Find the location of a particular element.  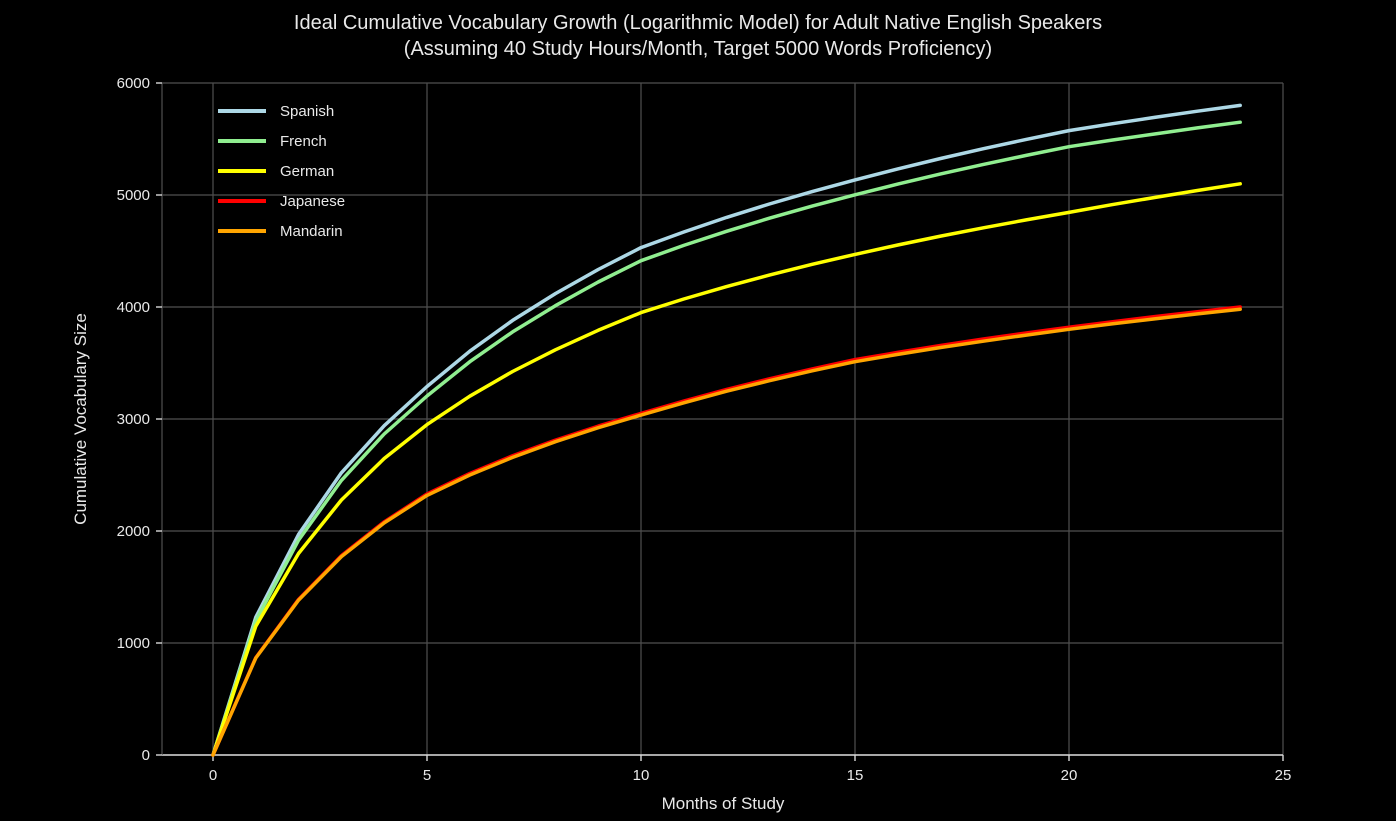

x-tick-label: 25 is located at coordinates (1283, 775).